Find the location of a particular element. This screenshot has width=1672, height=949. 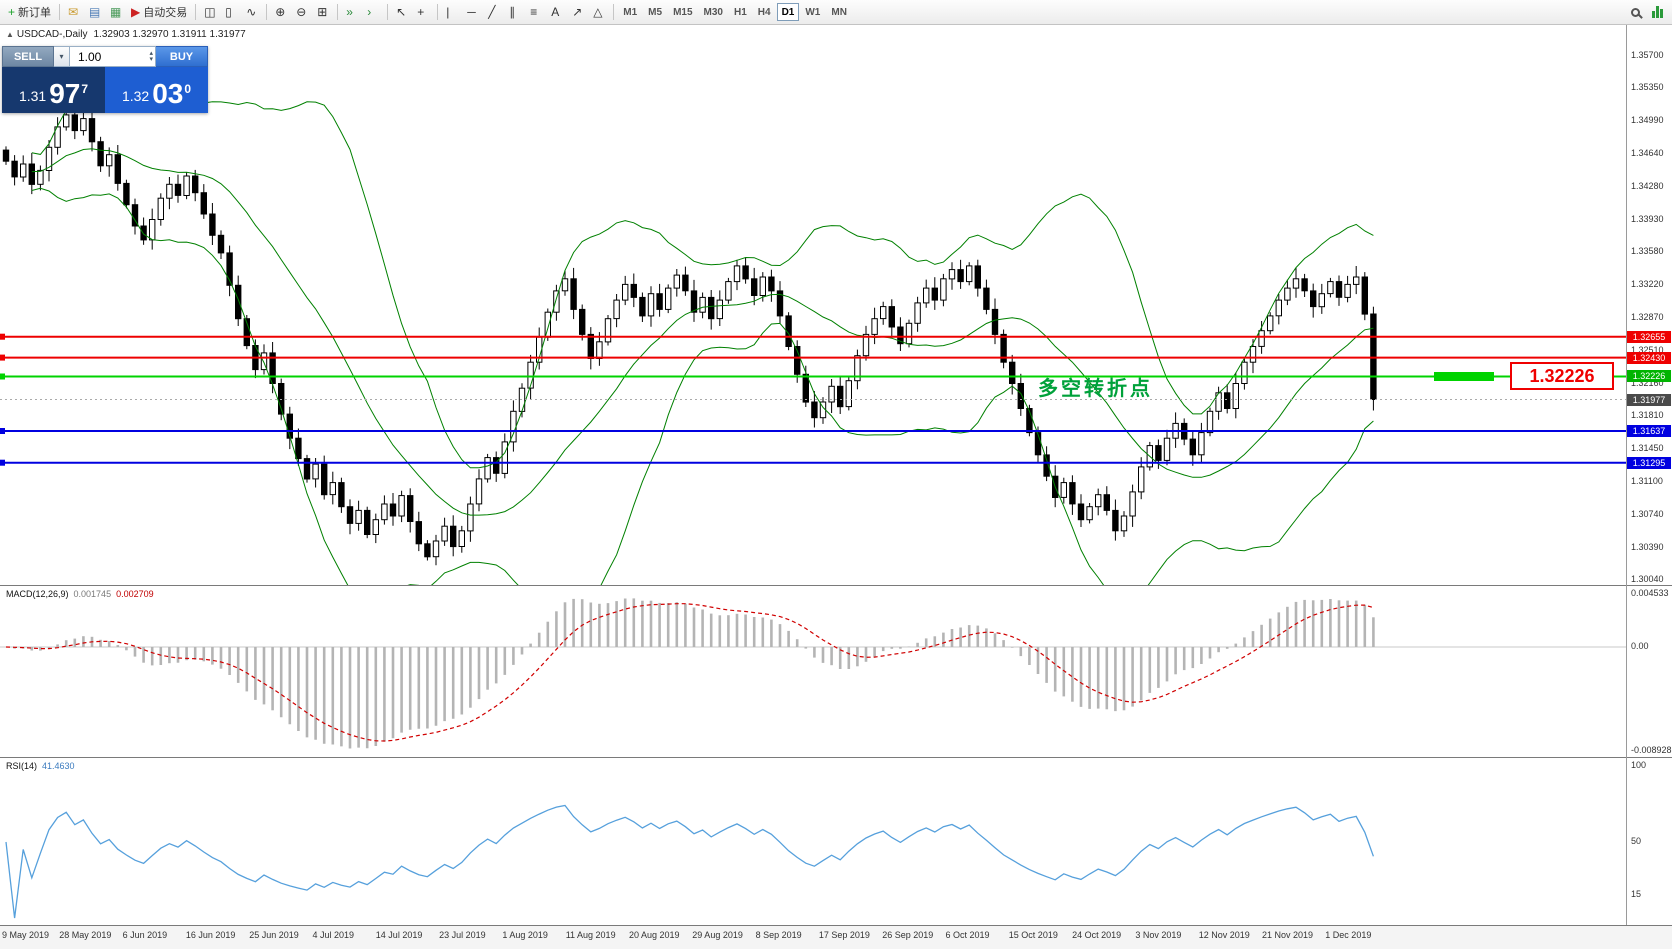

price-axis-label: 1.34640 is located at coordinates (1647, 152).